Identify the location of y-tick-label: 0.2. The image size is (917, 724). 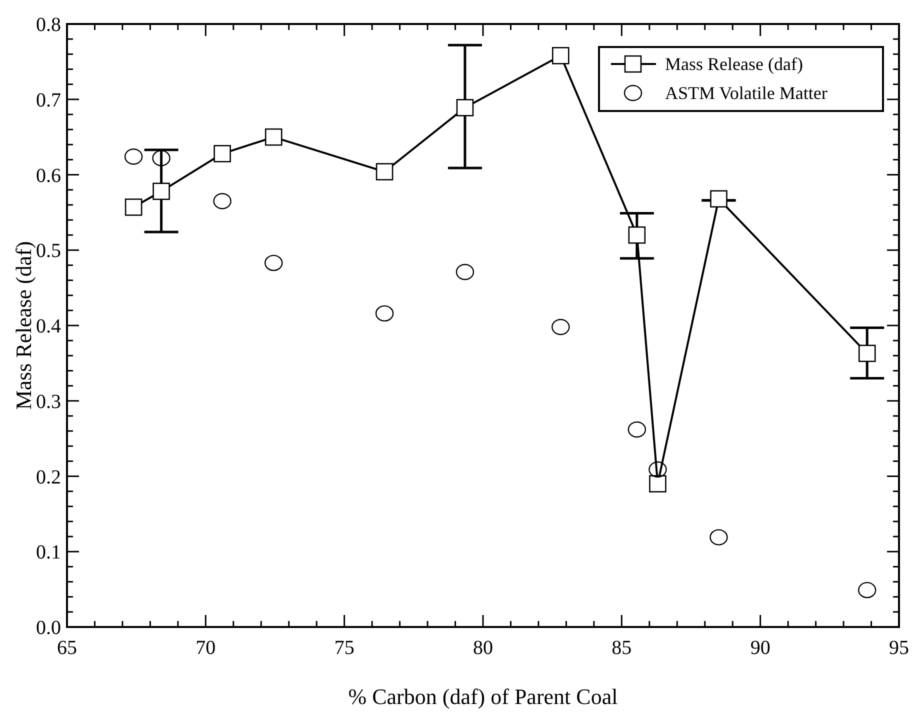
(48, 477).